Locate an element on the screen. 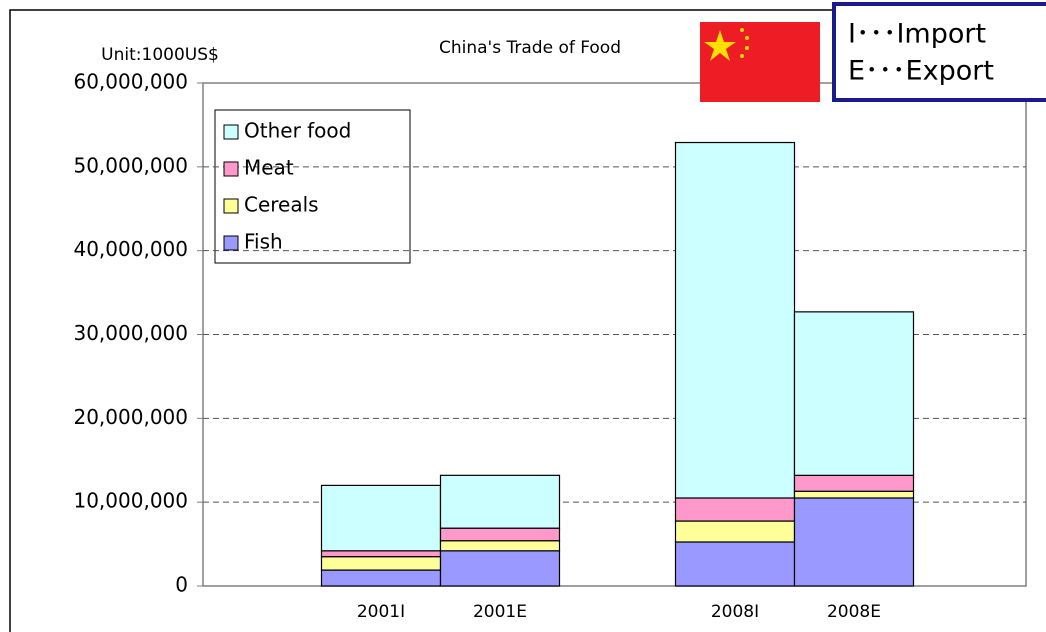 Image resolution: width=1046 pixels, height=632 pixels. y-tick-label: 10,000,000 is located at coordinates (130, 501).